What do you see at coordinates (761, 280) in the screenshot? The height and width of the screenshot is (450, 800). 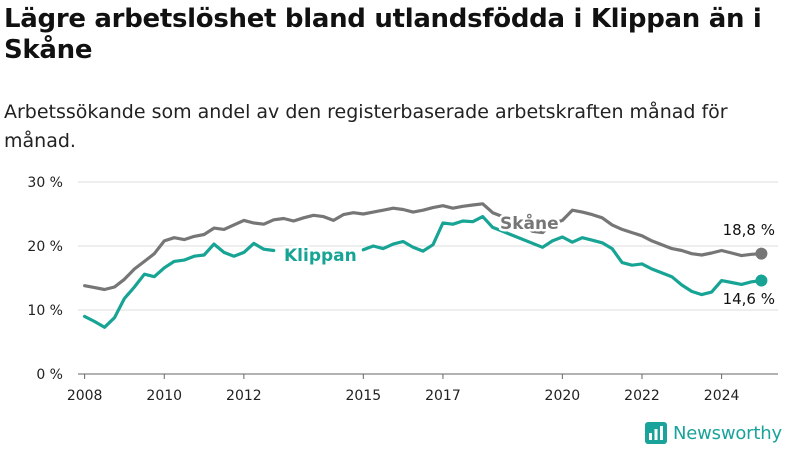 I see `end-point-klippan` at bounding box center [761, 280].